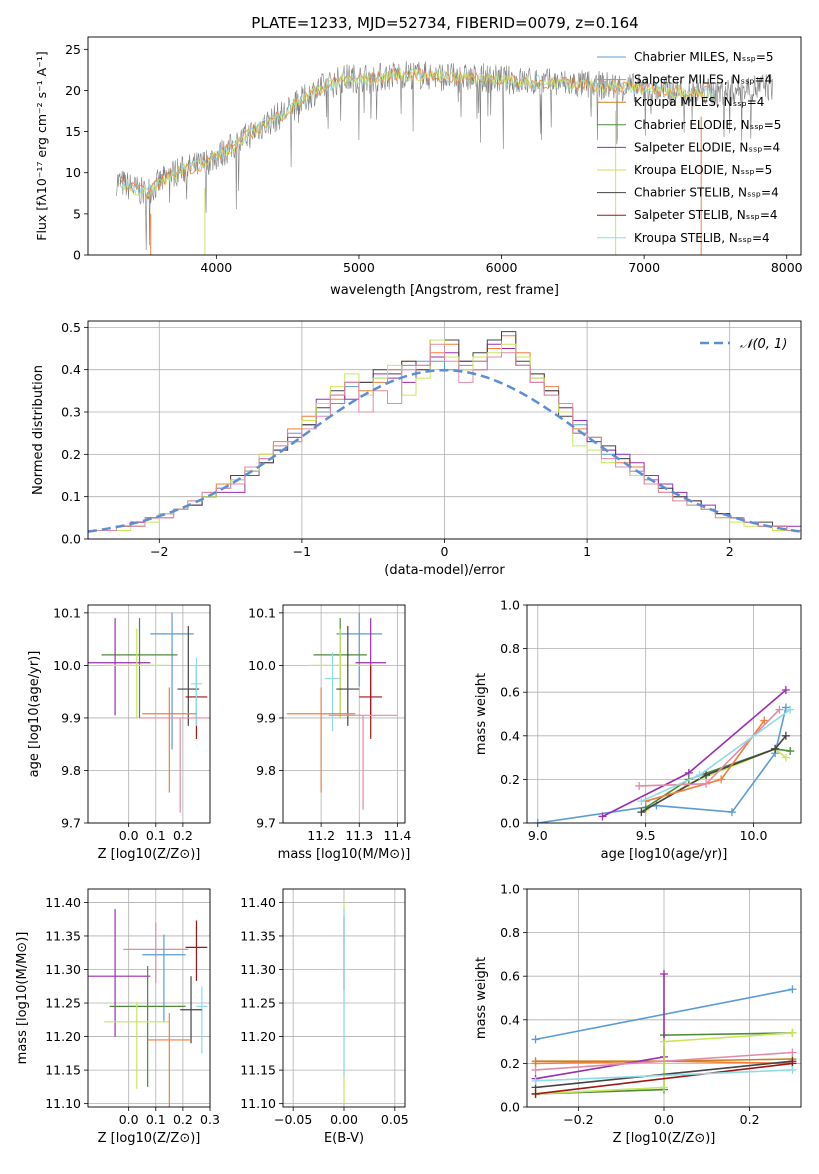 The image size is (819, 1174). Describe the element at coordinates (293, 1119) in the screenshot. I see `x-tick-label: −0.05` at that location.